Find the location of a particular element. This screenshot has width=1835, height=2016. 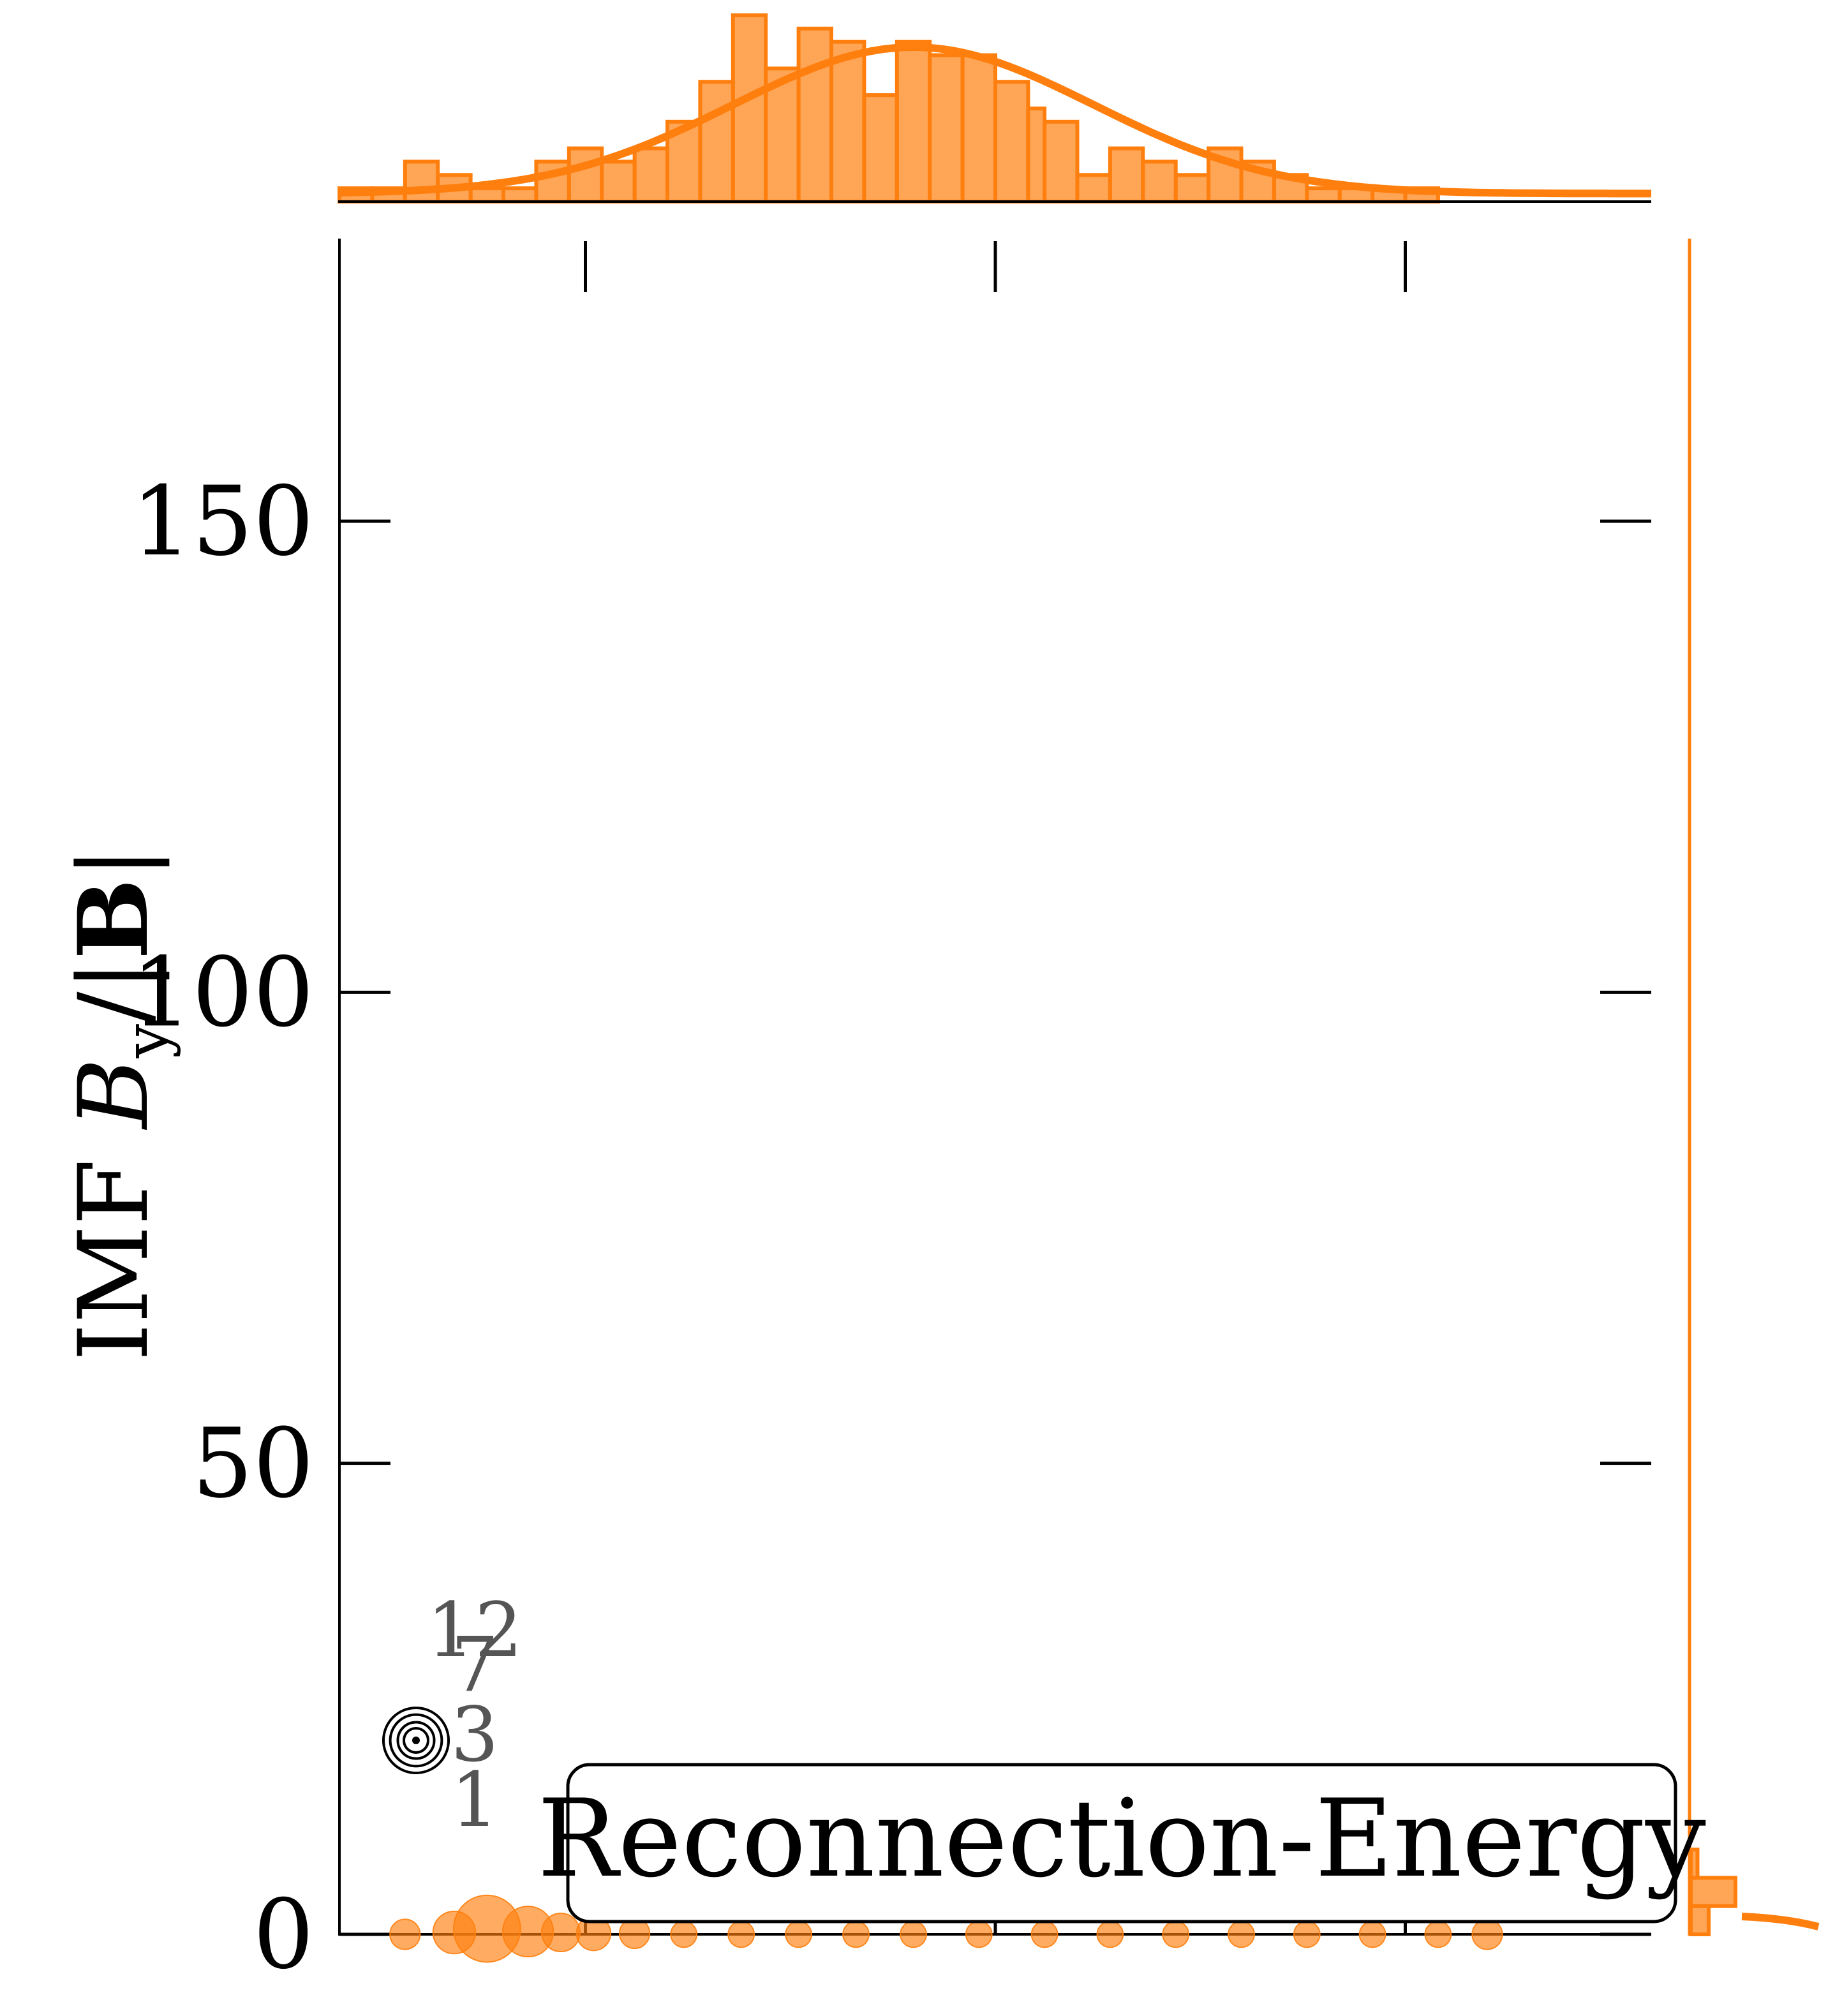

size-legend-label: 7 is located at coordinates (474, 1664).